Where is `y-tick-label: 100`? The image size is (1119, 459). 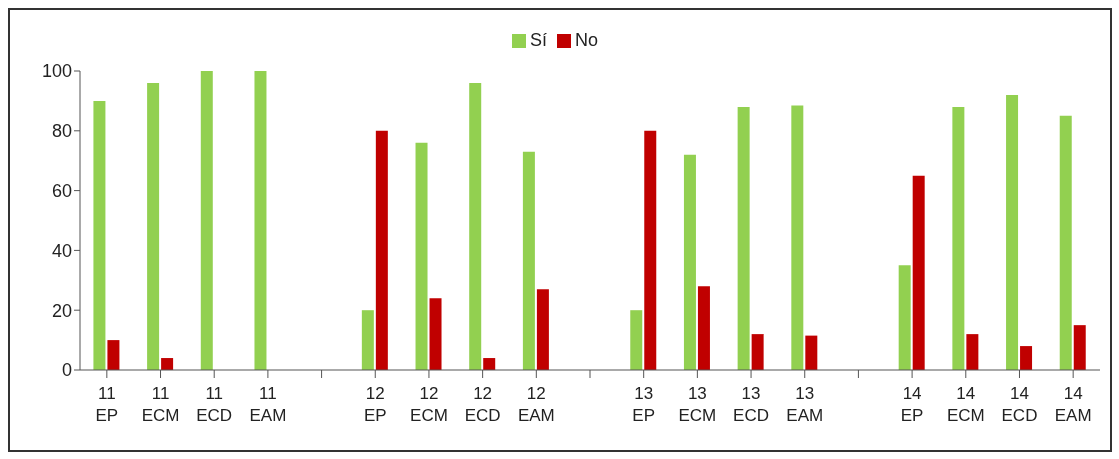 y-tick-label: 100 is located at coordinates (56, 71).